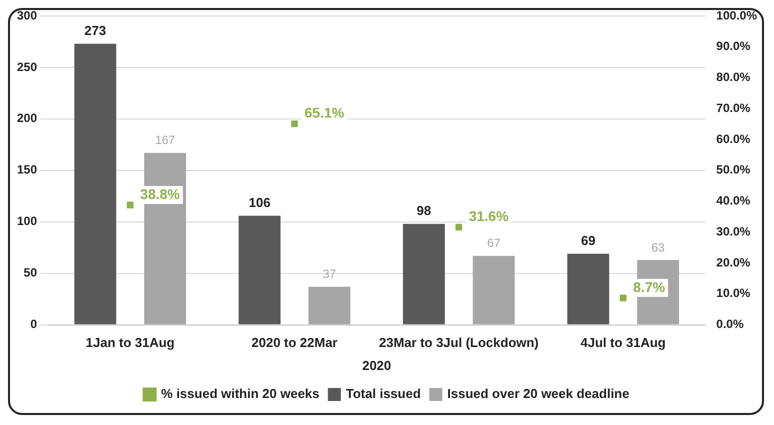  Describe the element at coordinates (733, 77) in the screenshot. I see `y2-tick-label: 80.0%` at that location.